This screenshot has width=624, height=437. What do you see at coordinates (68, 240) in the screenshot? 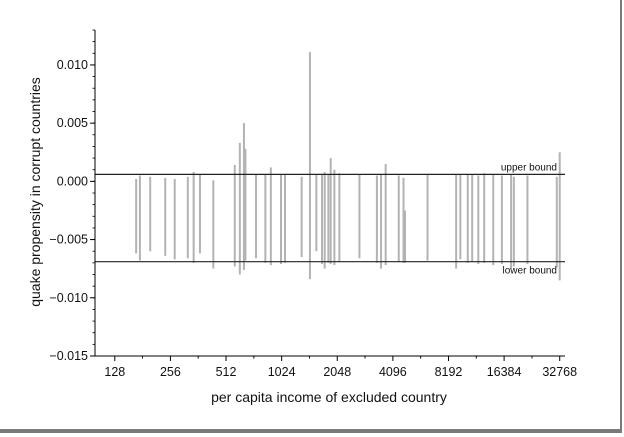
I see `y-tick-label: −0.005` at bounding box center [68, 240].